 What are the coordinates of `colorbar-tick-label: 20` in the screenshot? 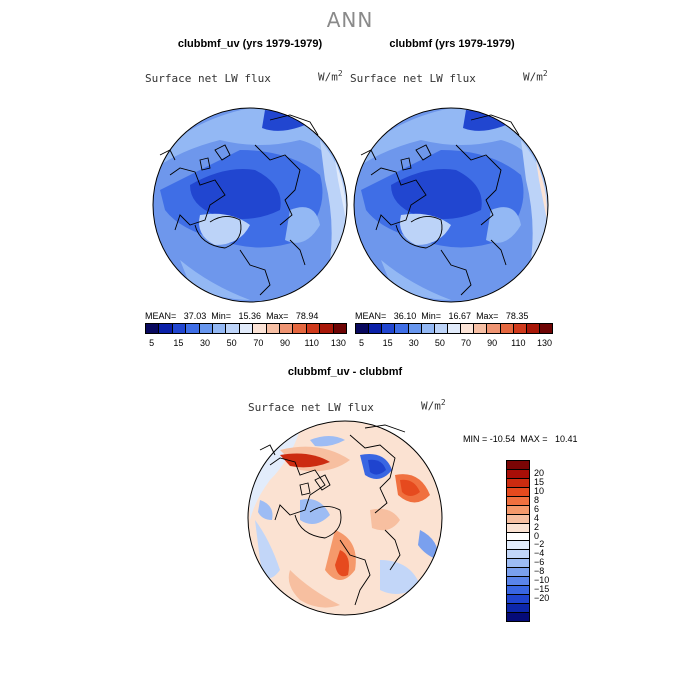 It's located at (539, 473).